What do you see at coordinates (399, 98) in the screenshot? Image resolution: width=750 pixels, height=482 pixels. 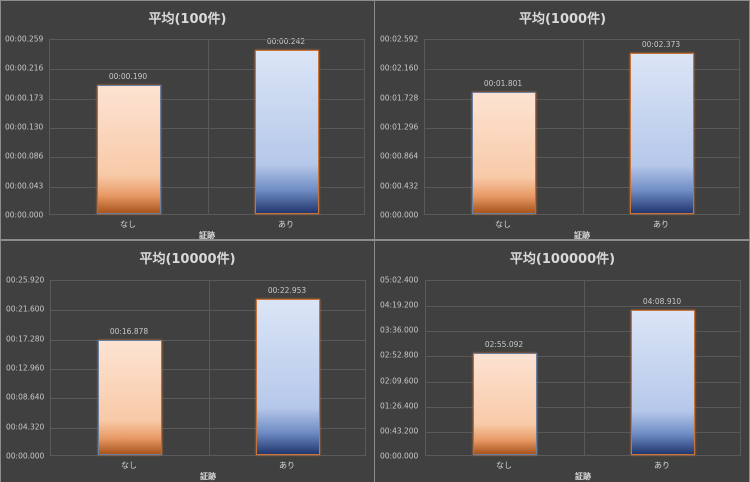 I see `y-axis-tick-label: 00:01.728` at bounding box center [399, 98].